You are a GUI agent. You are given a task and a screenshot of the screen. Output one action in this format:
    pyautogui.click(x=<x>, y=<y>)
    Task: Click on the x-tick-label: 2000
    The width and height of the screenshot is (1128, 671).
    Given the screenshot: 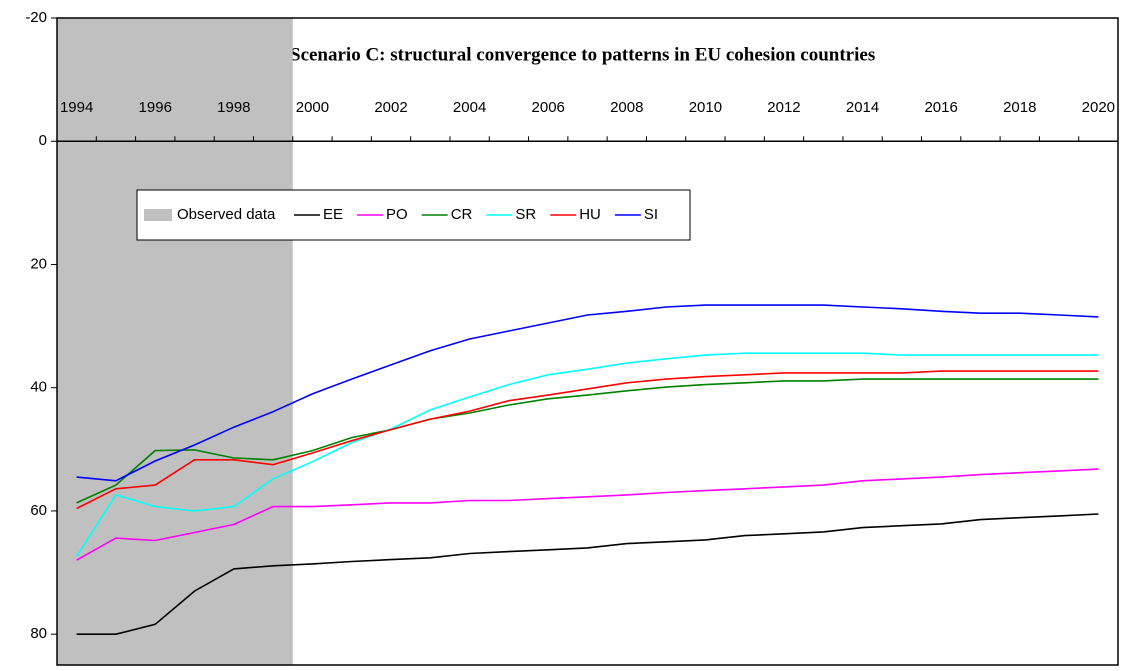 What is the action you would take?
    pyautogui.click(x=312, y=107)
    